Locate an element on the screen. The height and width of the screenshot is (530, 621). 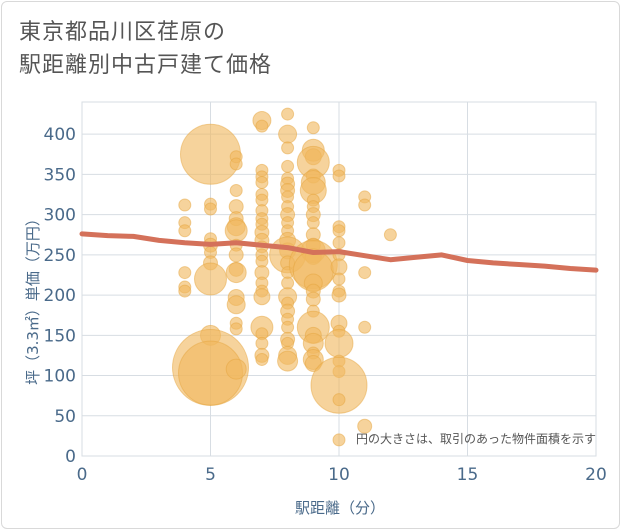
y-tick-label: 100 is located at coordinates (60, 377).